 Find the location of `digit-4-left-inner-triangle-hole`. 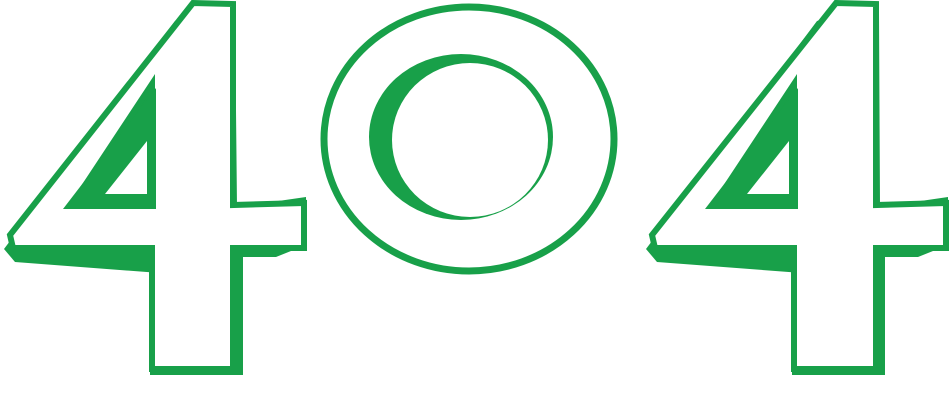

digit-4-left-inner-triangle-hole is located at coordinates (126, 167).